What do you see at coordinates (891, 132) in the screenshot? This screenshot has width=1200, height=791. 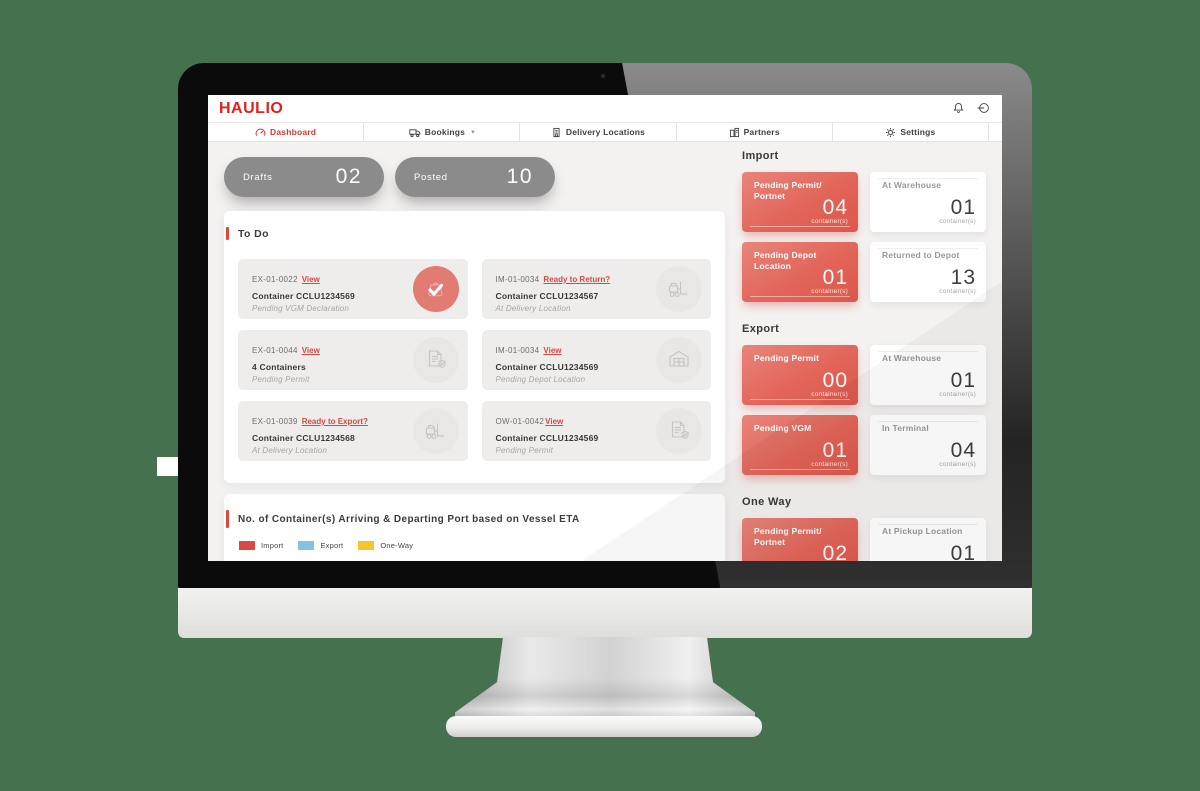 I see `gear-icon` at bounding box center [891, 132].